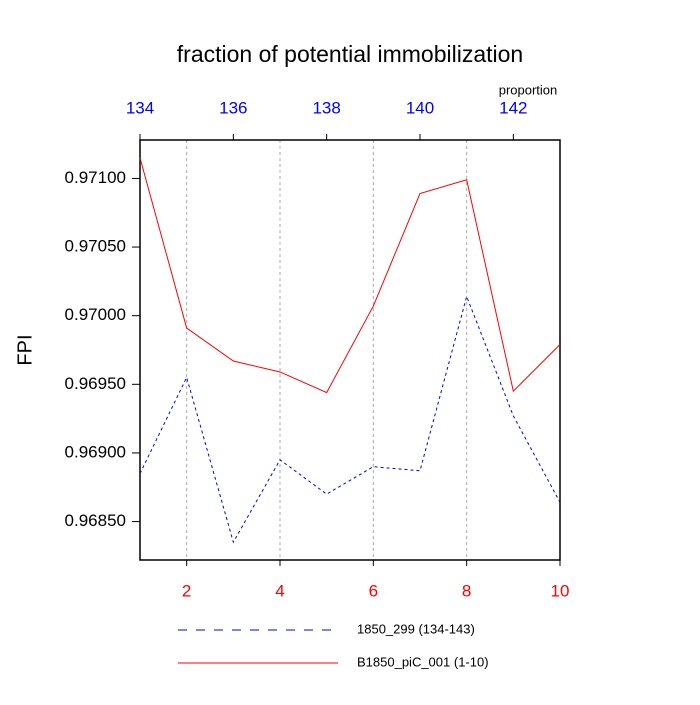  What do you see at coordinates (95, 314) in the screenshot?
I see `y-tick-label: 0.97000` at bounding box center [95, 314].